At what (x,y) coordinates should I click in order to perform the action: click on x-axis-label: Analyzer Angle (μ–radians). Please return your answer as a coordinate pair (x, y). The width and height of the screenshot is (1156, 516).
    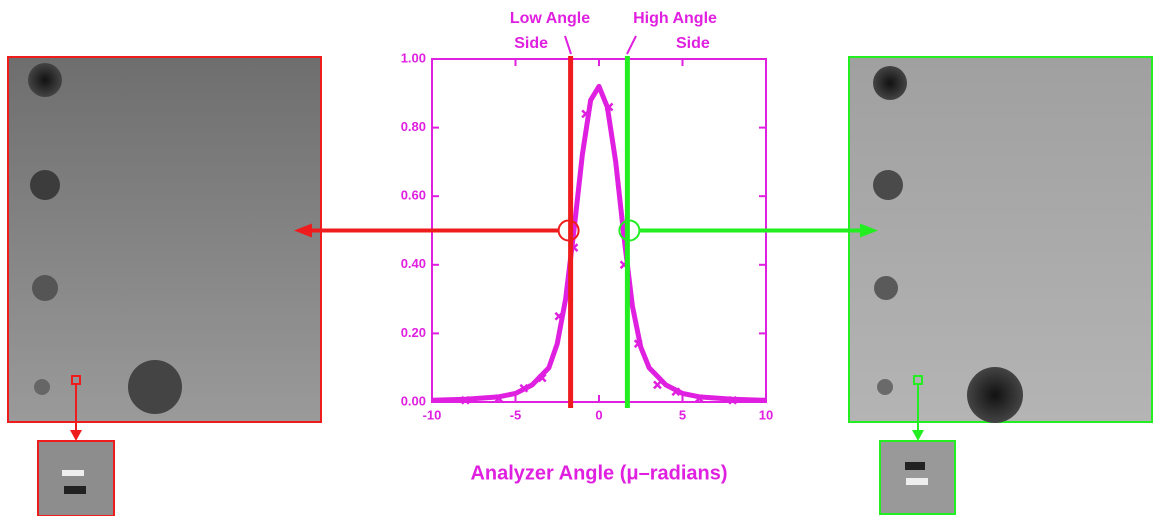
    Looking at the image, I should click on (598, 473).